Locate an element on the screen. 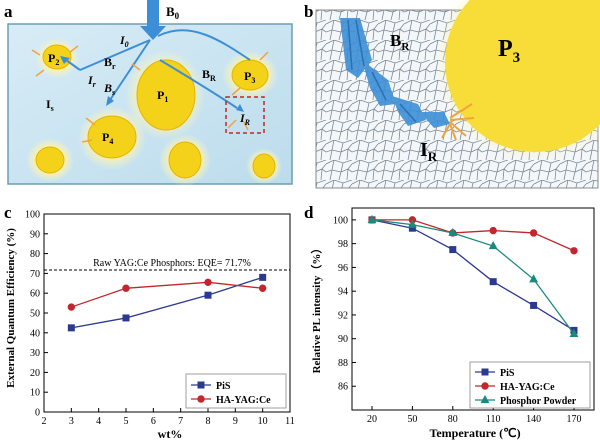  x-tick-label: 20 is located at coordinates (372, 419).